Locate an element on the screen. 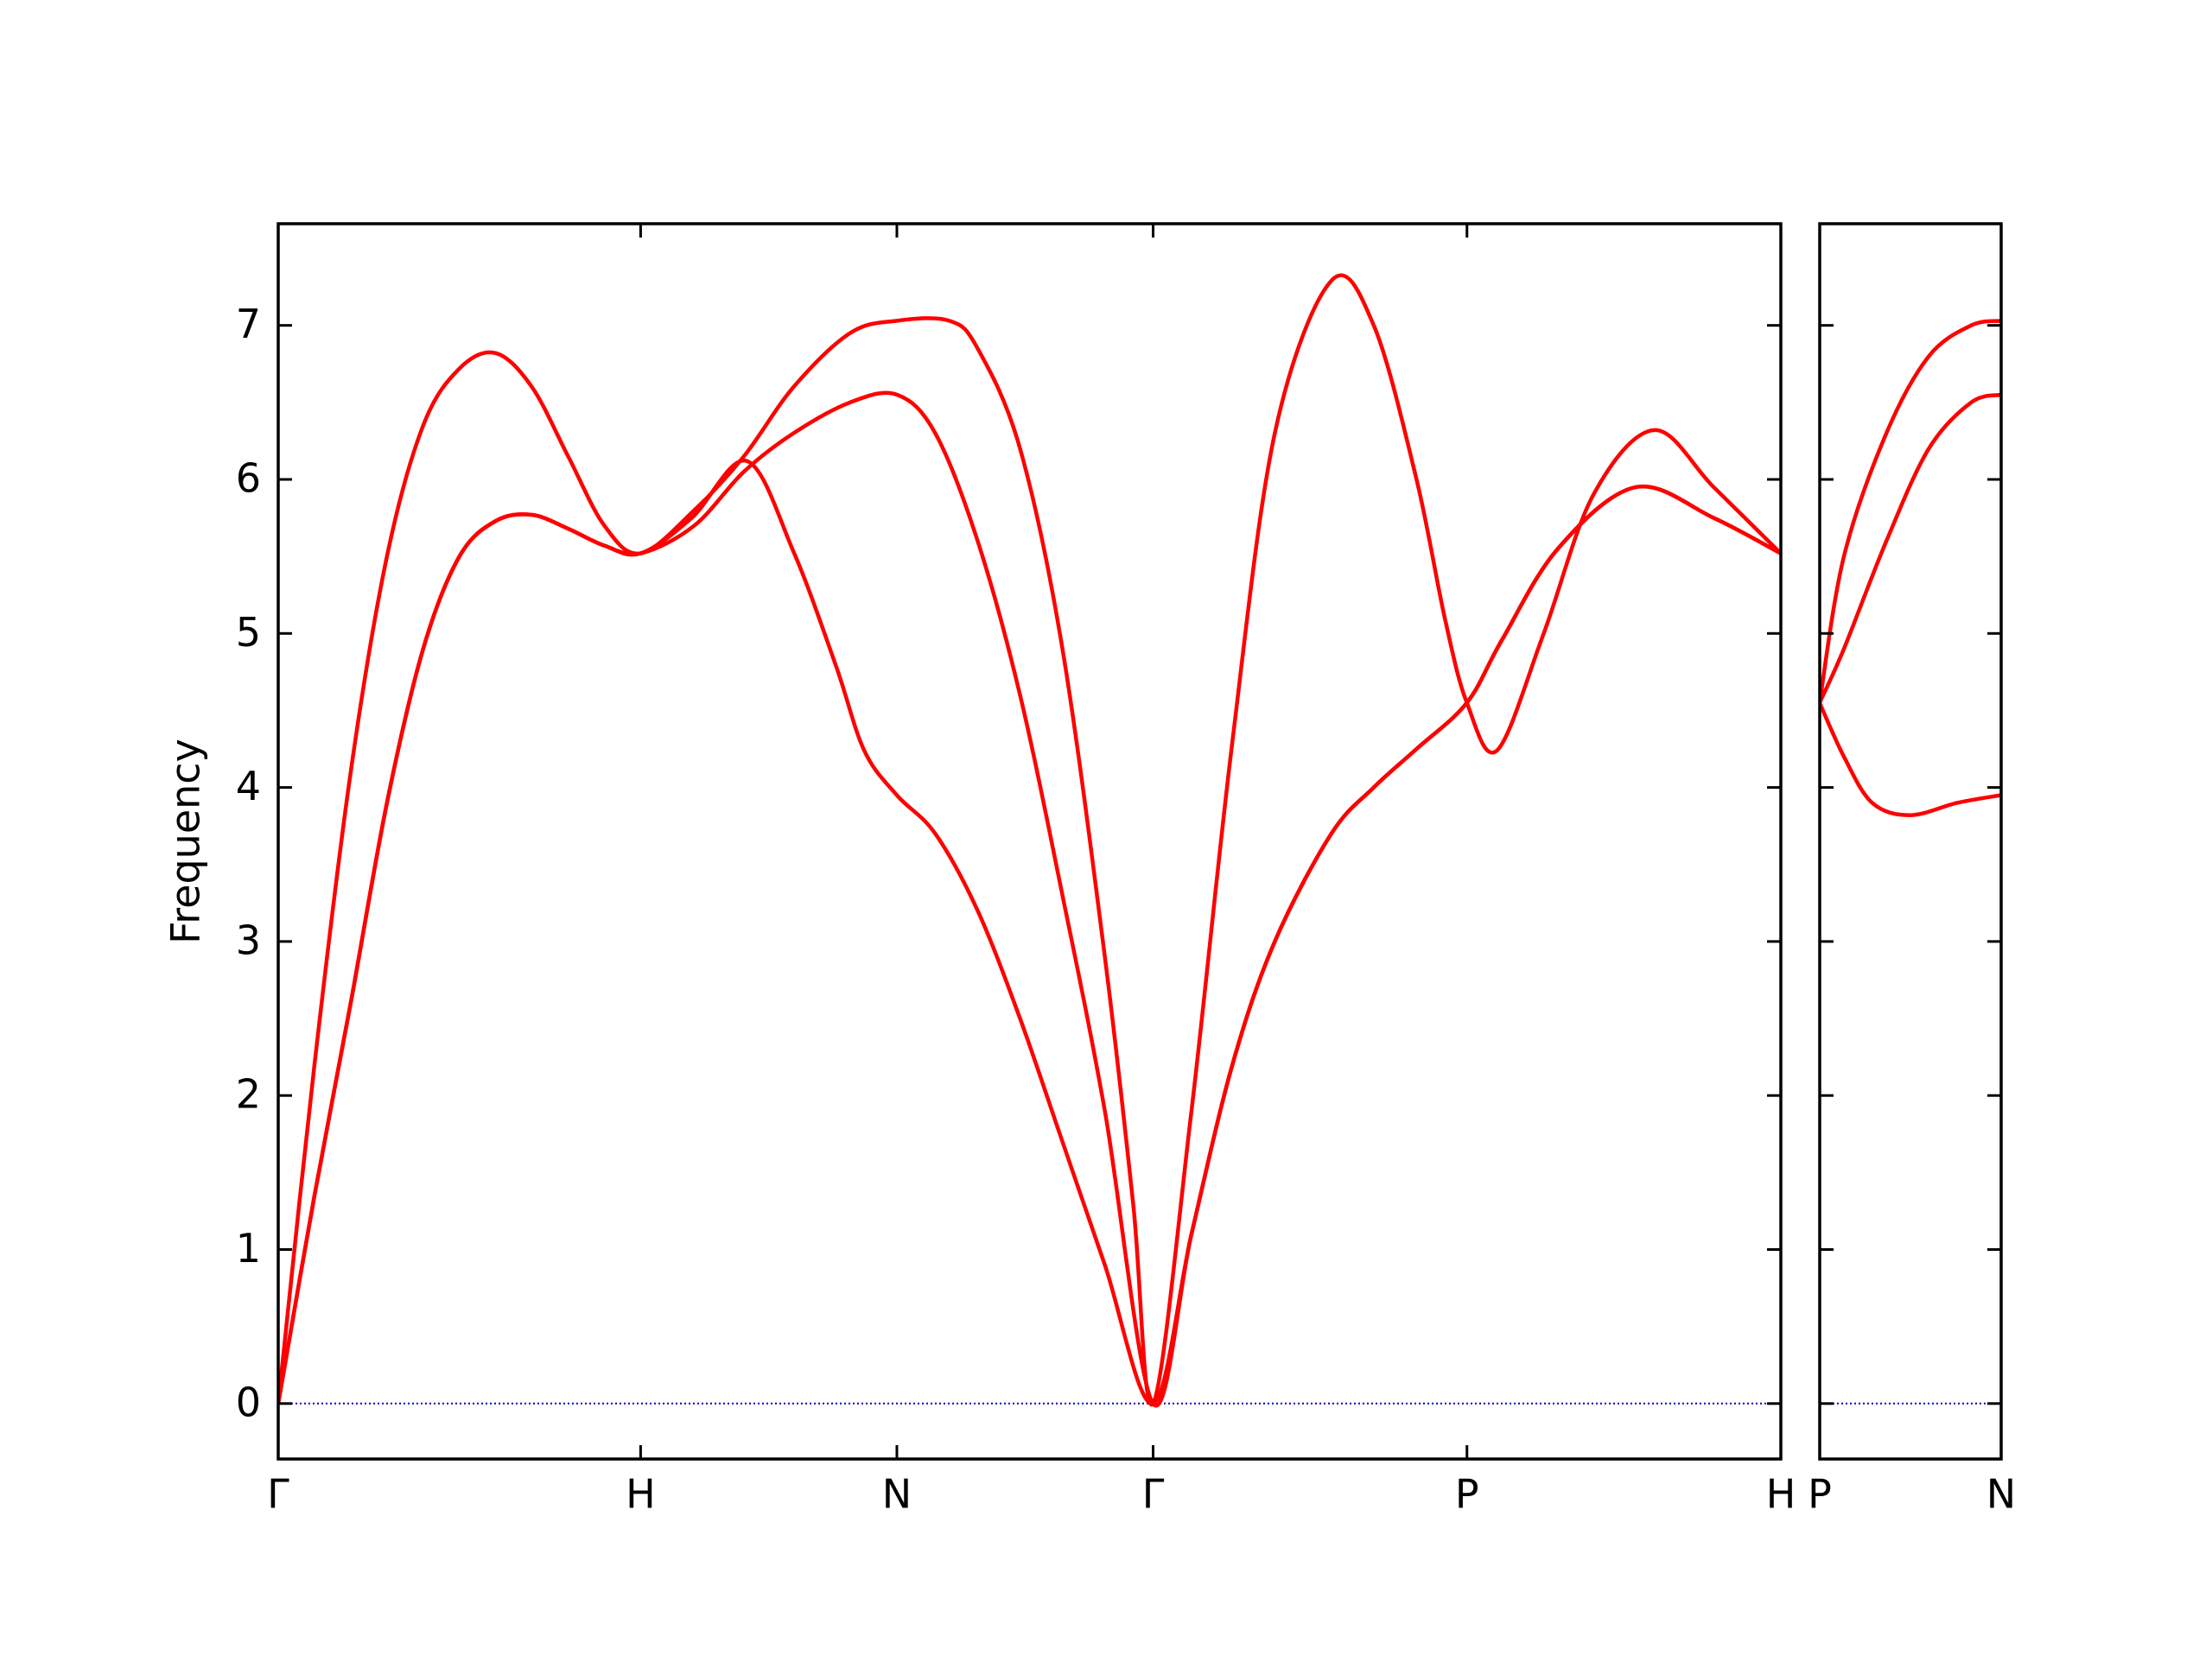  y-tick-label: 1 is located at coordinates (248, 1248).